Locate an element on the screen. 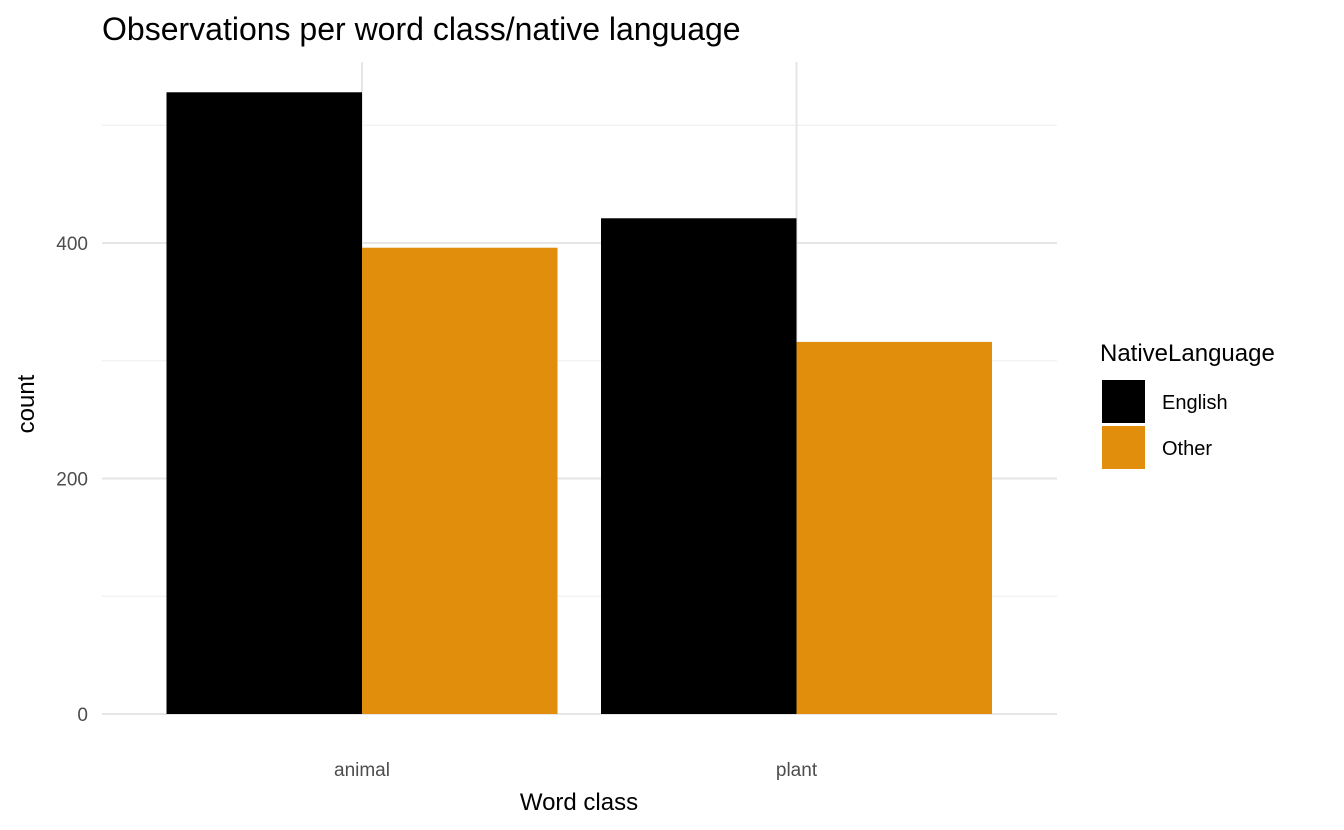 The image size is (1344, 830). bar-other-animal is located at coordinates (460, 480).